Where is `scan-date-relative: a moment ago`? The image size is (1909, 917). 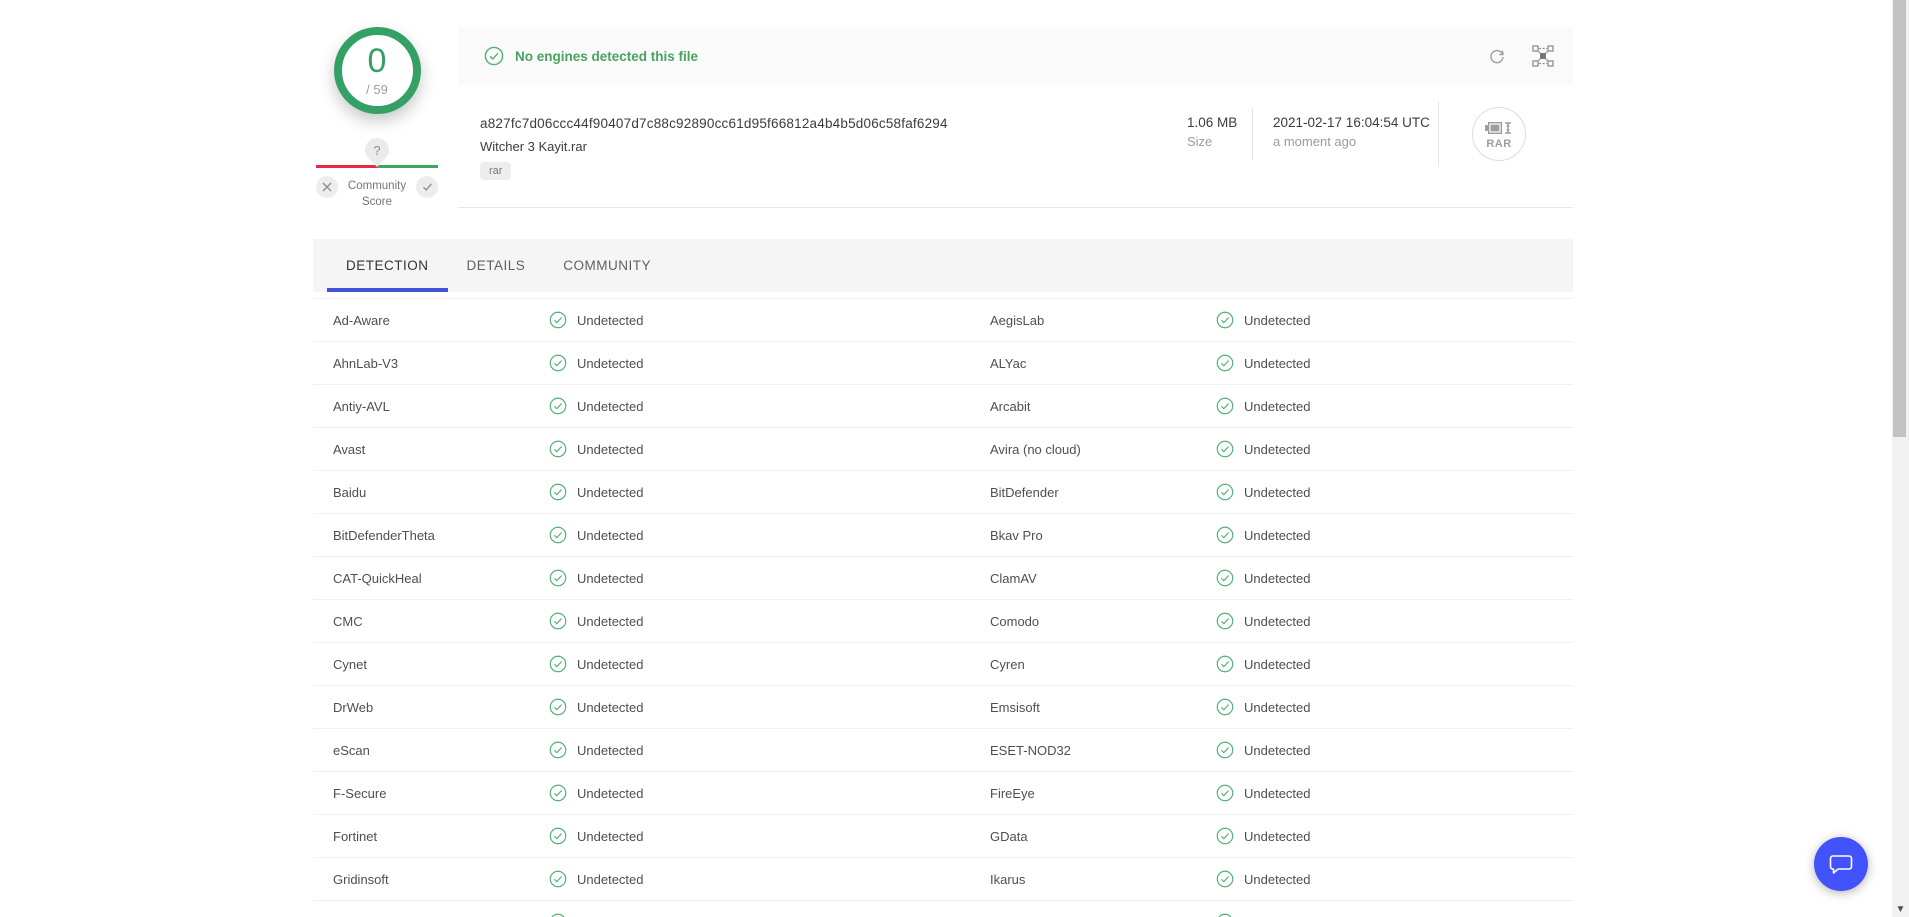 scan-date-relative: a moment ago is located at coordinates (1315, 141).